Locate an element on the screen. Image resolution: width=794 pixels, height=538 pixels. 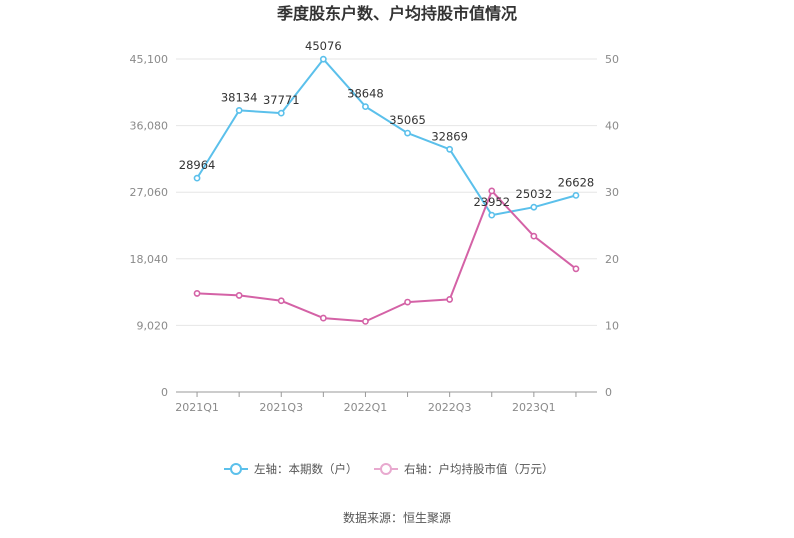
left-tick-label: 9,020 is located at coordinates (153, 325).